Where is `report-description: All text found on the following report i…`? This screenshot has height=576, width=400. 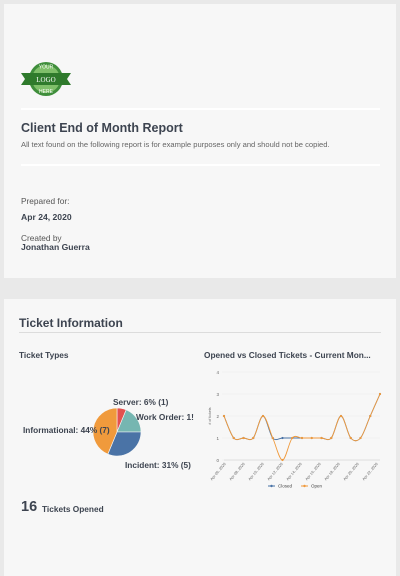
report-description: All text found on the following report i… is located at coordinates (175, 144).